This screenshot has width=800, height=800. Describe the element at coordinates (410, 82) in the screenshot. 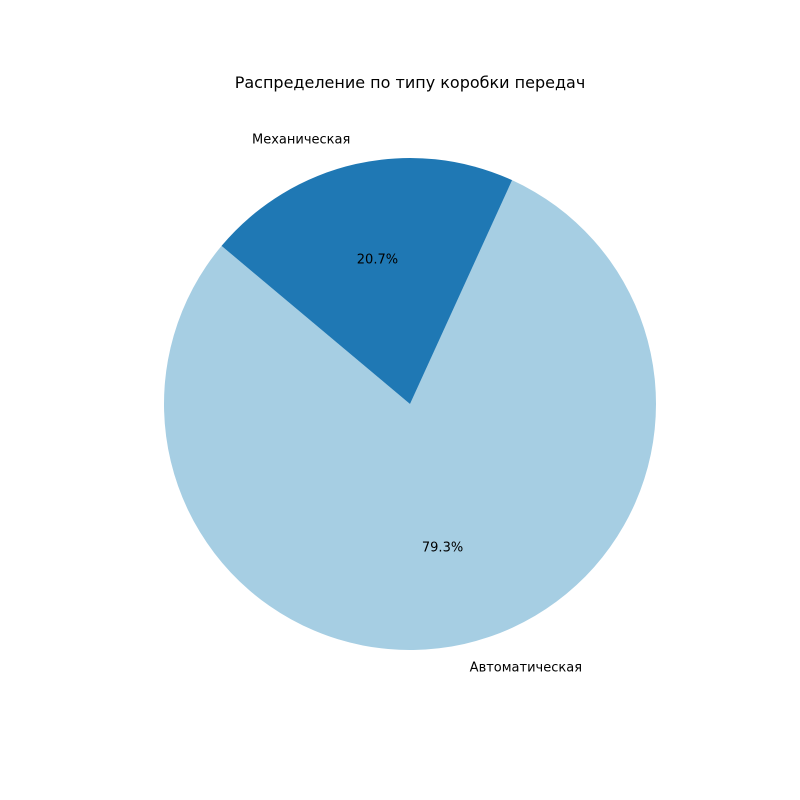

I see `chart-title: Распределение по типу коробки передач` at that location.